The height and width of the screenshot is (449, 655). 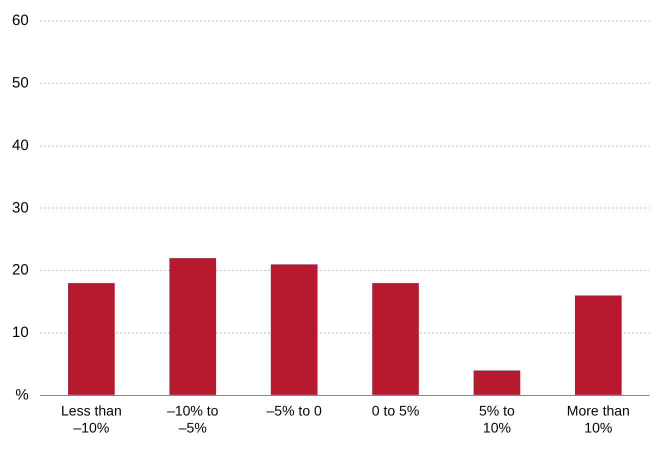 What do you see at coordinates (497, 419) in the screenshot?
I see `x-tick-label: 5% to 10%` at bounding box center [497, 419].